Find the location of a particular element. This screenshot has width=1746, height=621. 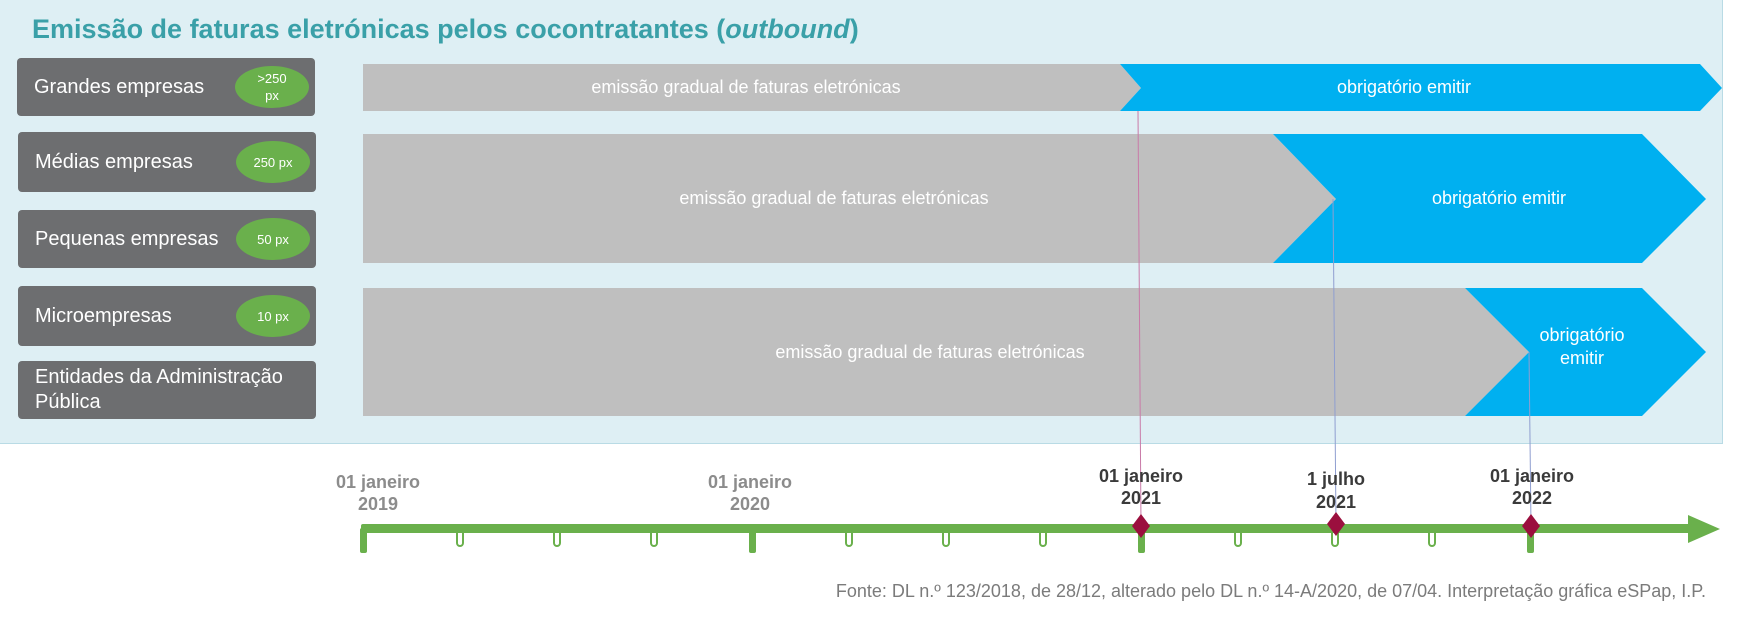

date-label: 01 janeiro 2019 is located at coordinates (378, 493).